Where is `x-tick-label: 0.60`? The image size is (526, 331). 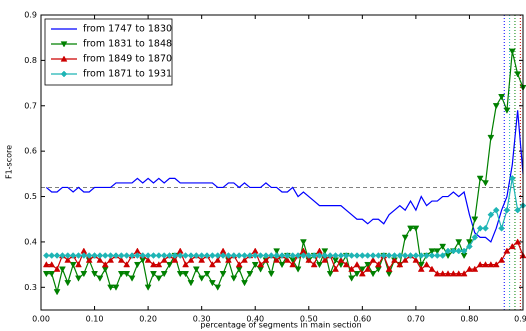 x-tick-label: 0.60 is located at coordinates (362, 319).